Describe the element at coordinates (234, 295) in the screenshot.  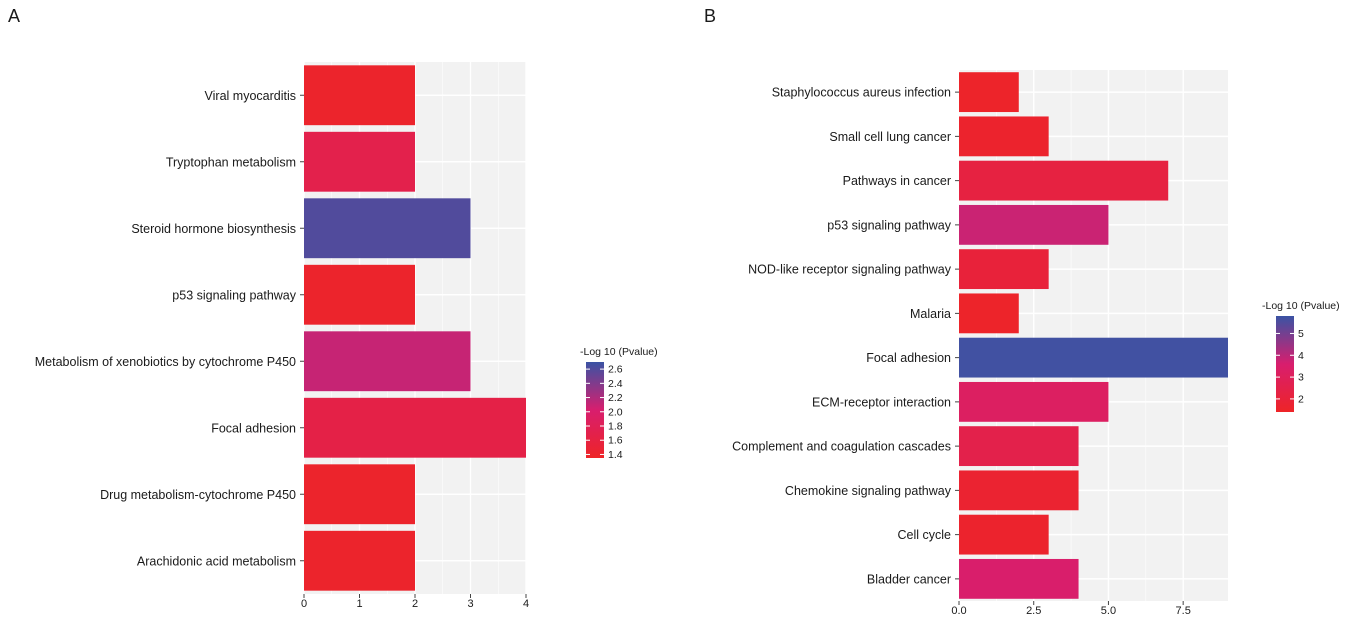
I see `panel-a-category-label: p53 signaling pathway` at that location.